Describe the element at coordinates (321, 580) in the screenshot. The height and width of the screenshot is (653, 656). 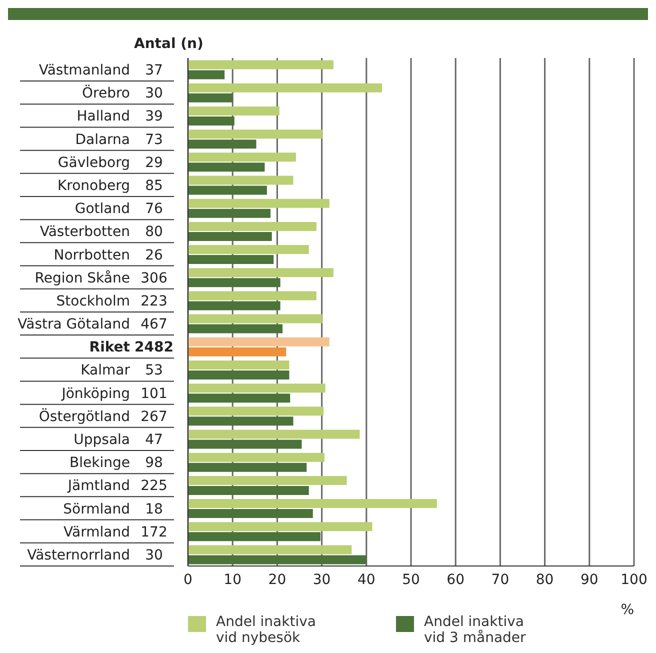
I see `x-tick-label: 30` at that location.